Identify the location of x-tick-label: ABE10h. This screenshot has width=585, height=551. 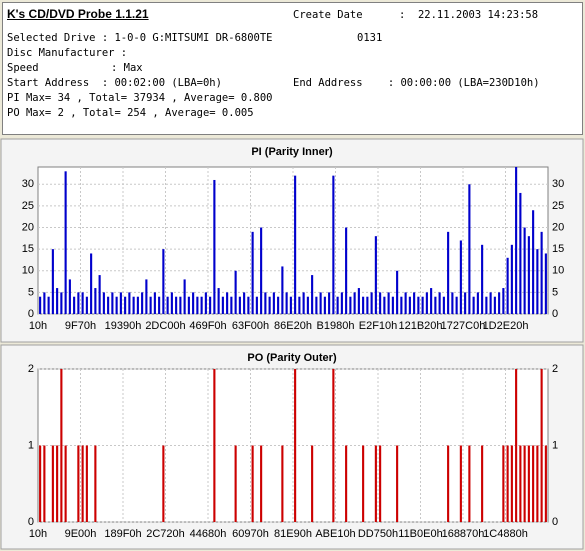
(335, 534).